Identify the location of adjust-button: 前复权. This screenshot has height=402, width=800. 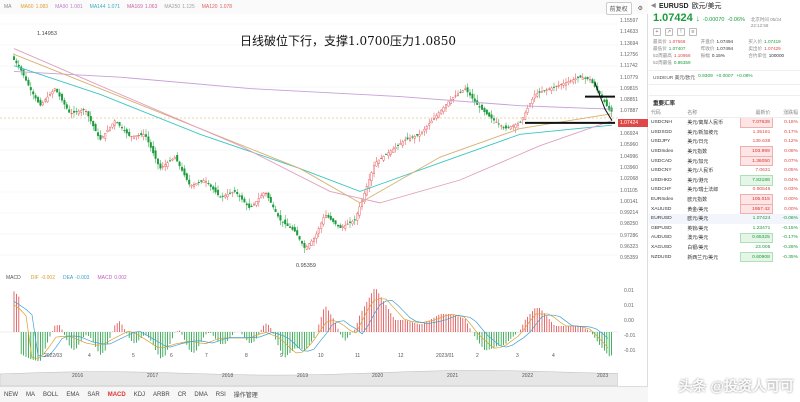
(618, 8).